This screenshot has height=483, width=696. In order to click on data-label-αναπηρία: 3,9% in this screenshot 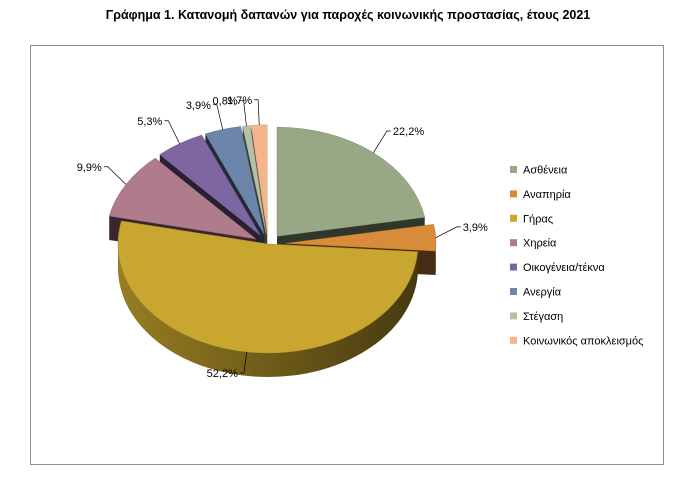, I will do `click(475, 228)`.